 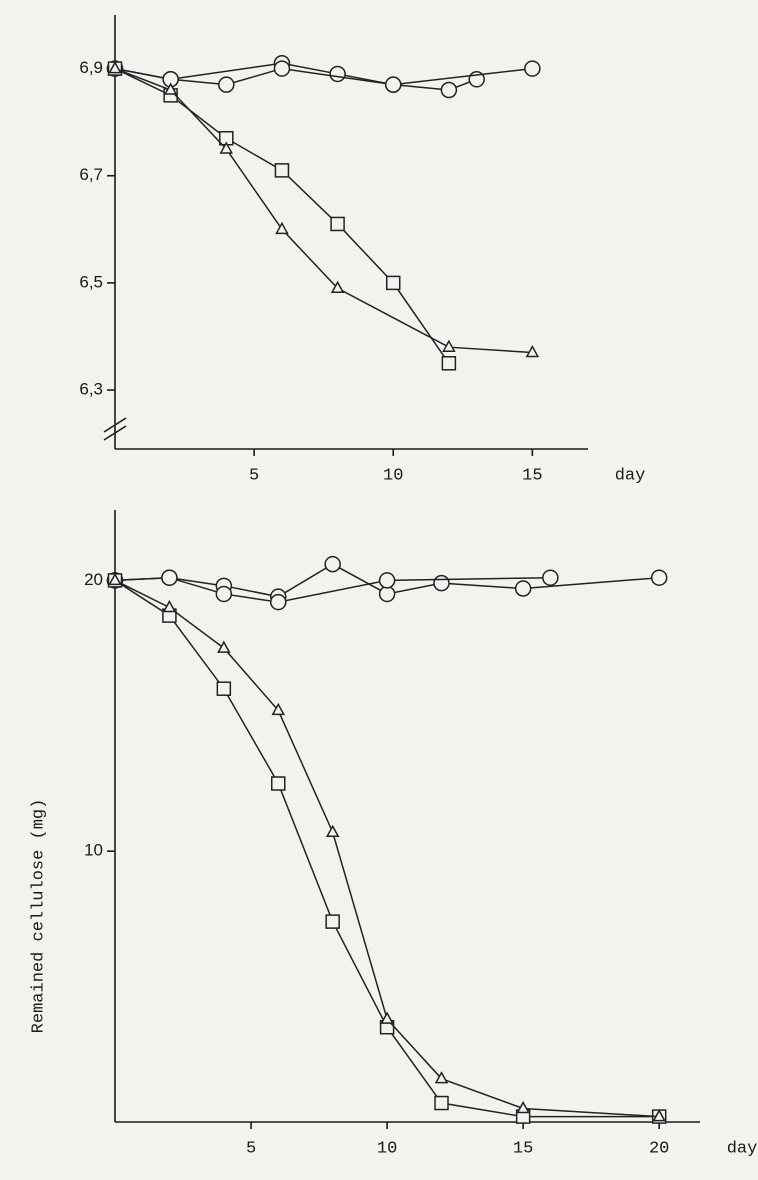 I want to click on y-tick-label: 6,5, so click(x=91, y=281).